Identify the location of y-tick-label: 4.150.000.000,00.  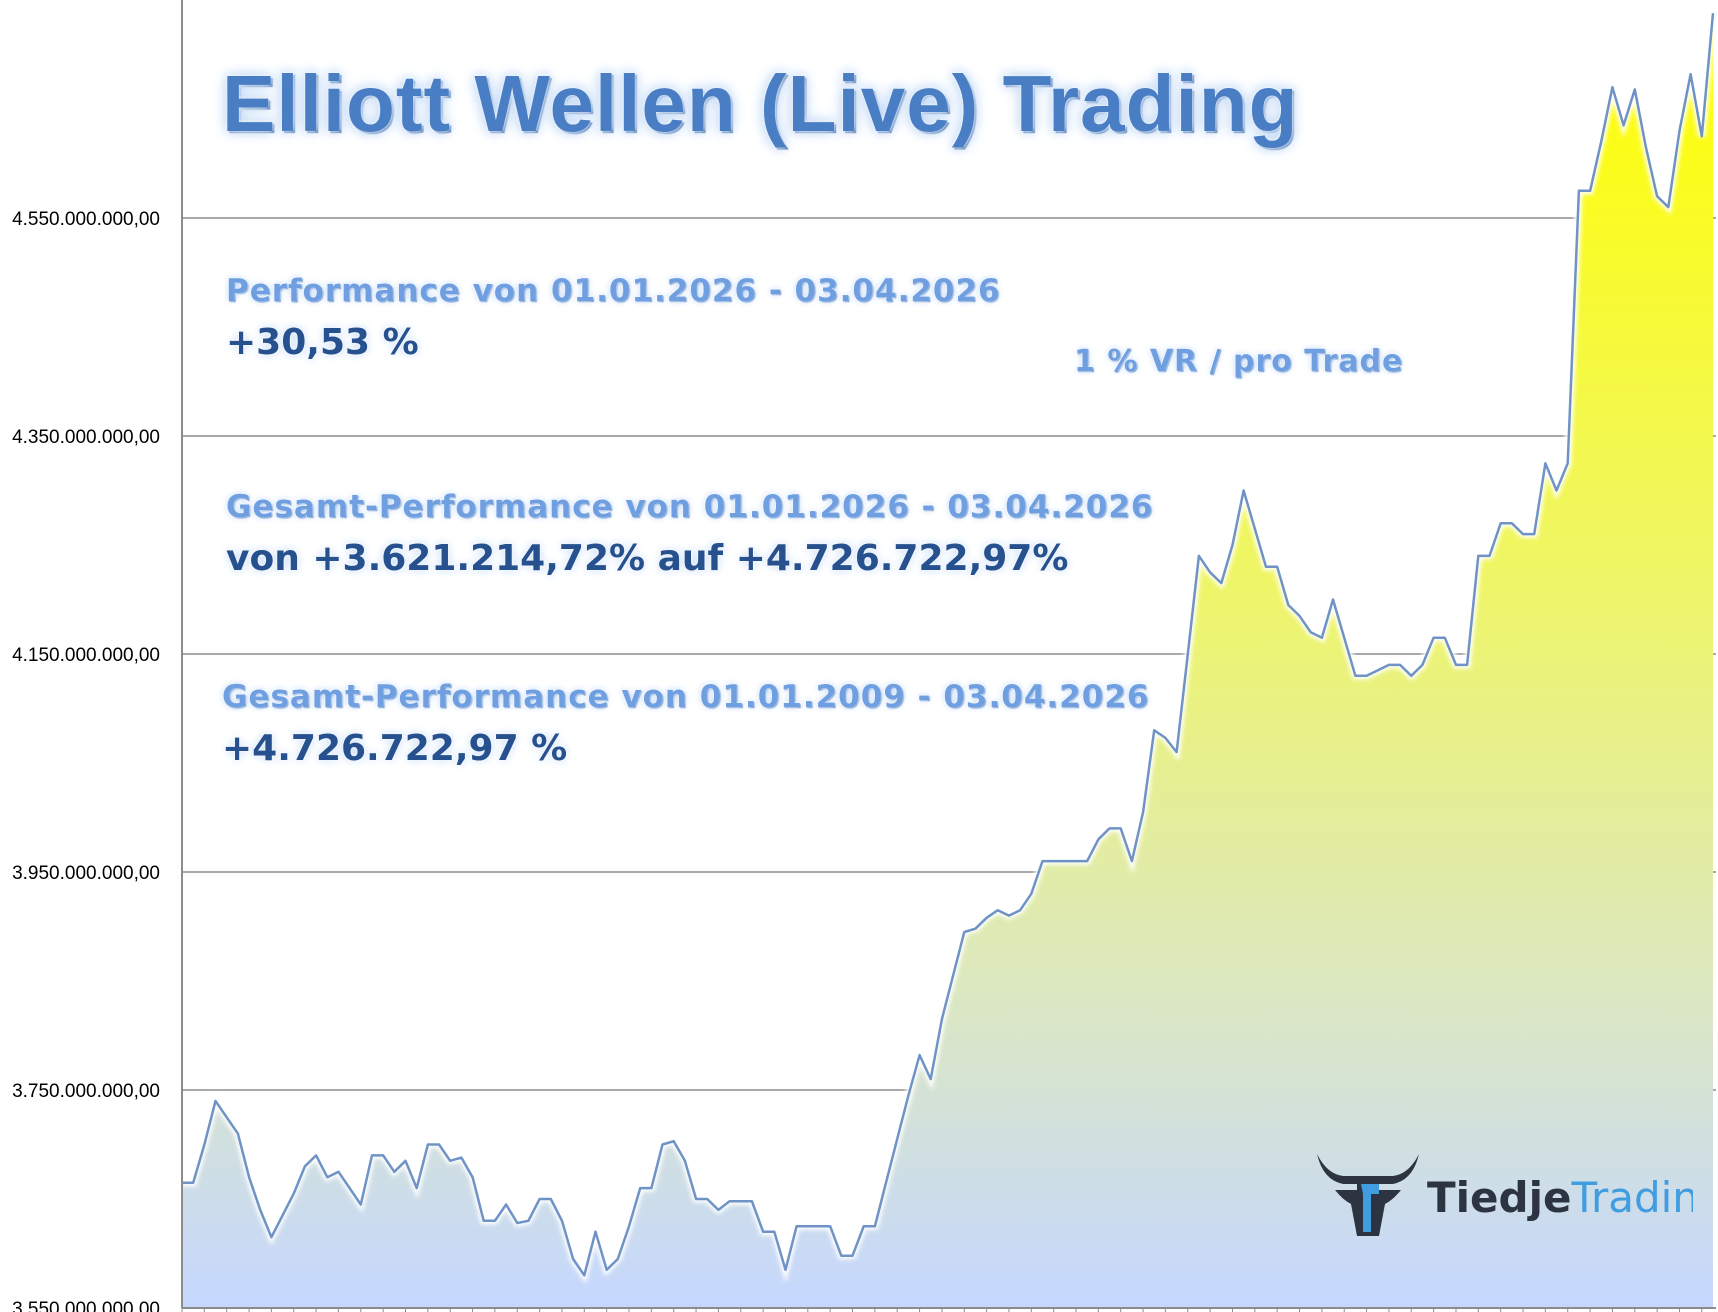
(86, 655).